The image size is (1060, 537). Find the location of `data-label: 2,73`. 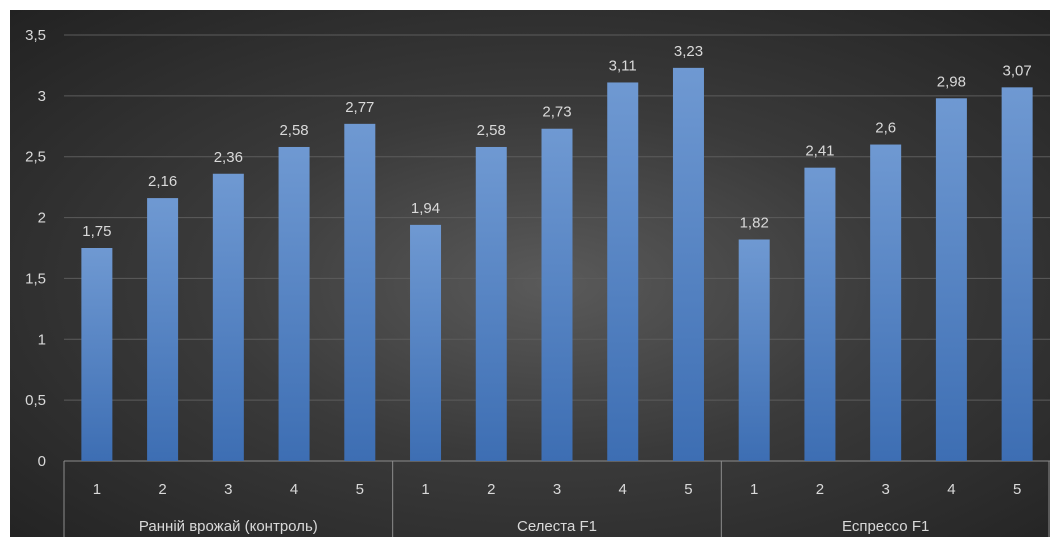

data-label: 2,73 is located at coordinates (556, 112).